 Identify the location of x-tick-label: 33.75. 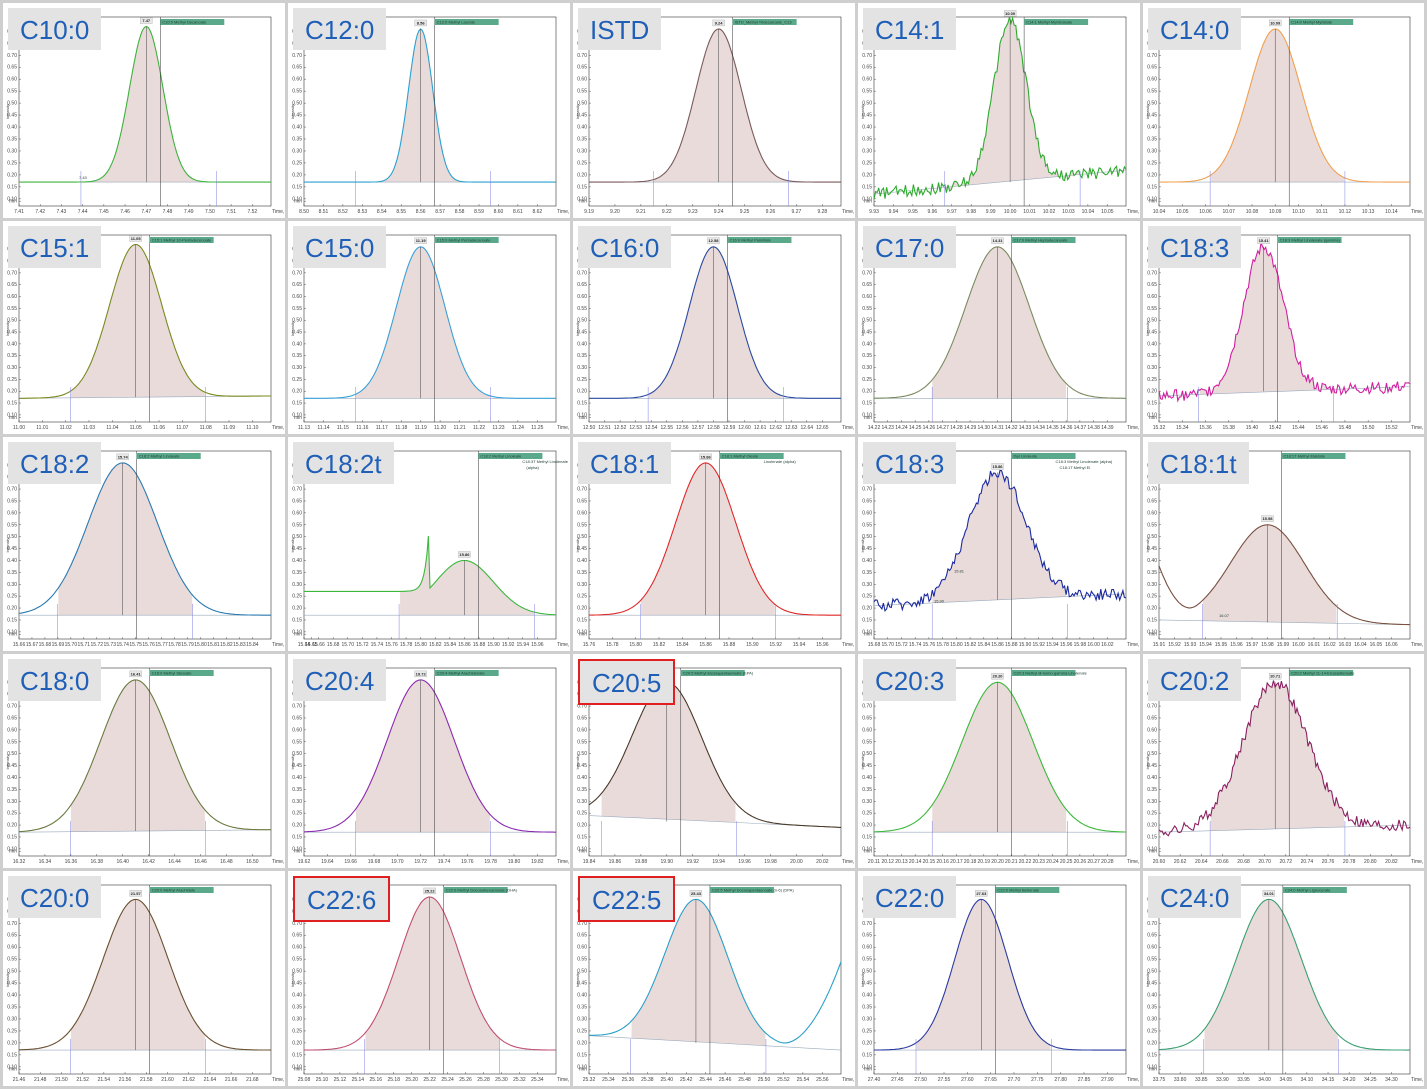
(1159, 1080).